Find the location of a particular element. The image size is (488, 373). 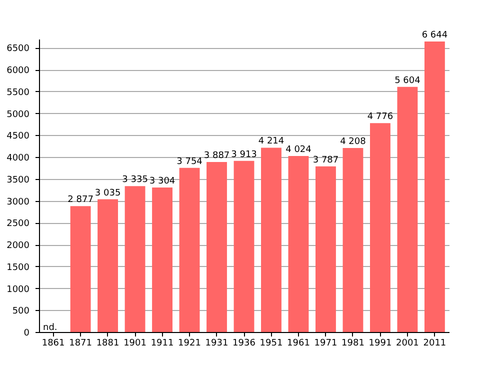

x-tick-label: 2001 is located at coordinates (407, 343).